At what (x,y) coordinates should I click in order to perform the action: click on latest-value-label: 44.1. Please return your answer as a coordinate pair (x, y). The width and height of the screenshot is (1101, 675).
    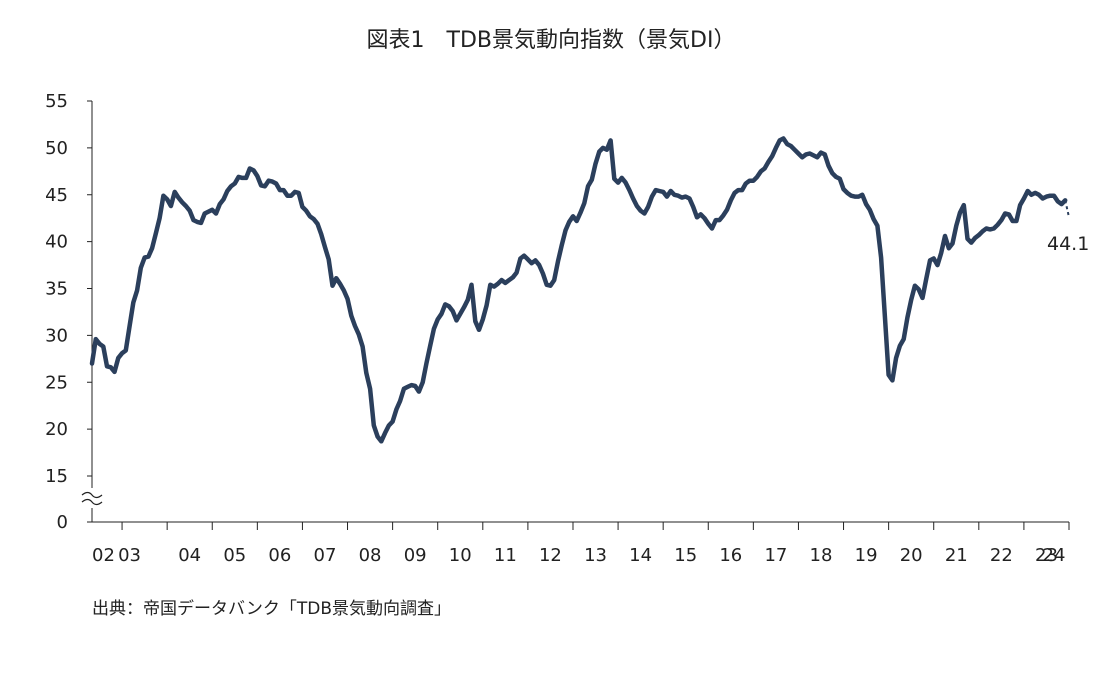
    Looking at the image, I should click on (1068, 244).